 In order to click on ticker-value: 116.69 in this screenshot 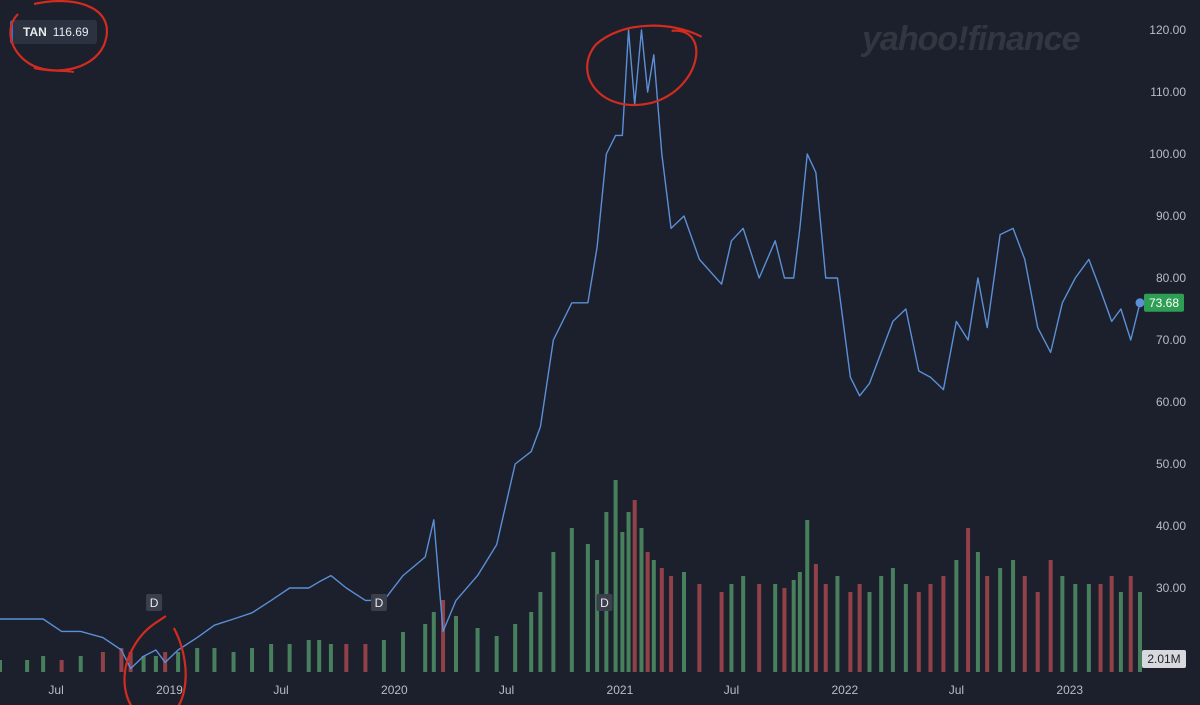, I will do `click(70, 32)`.